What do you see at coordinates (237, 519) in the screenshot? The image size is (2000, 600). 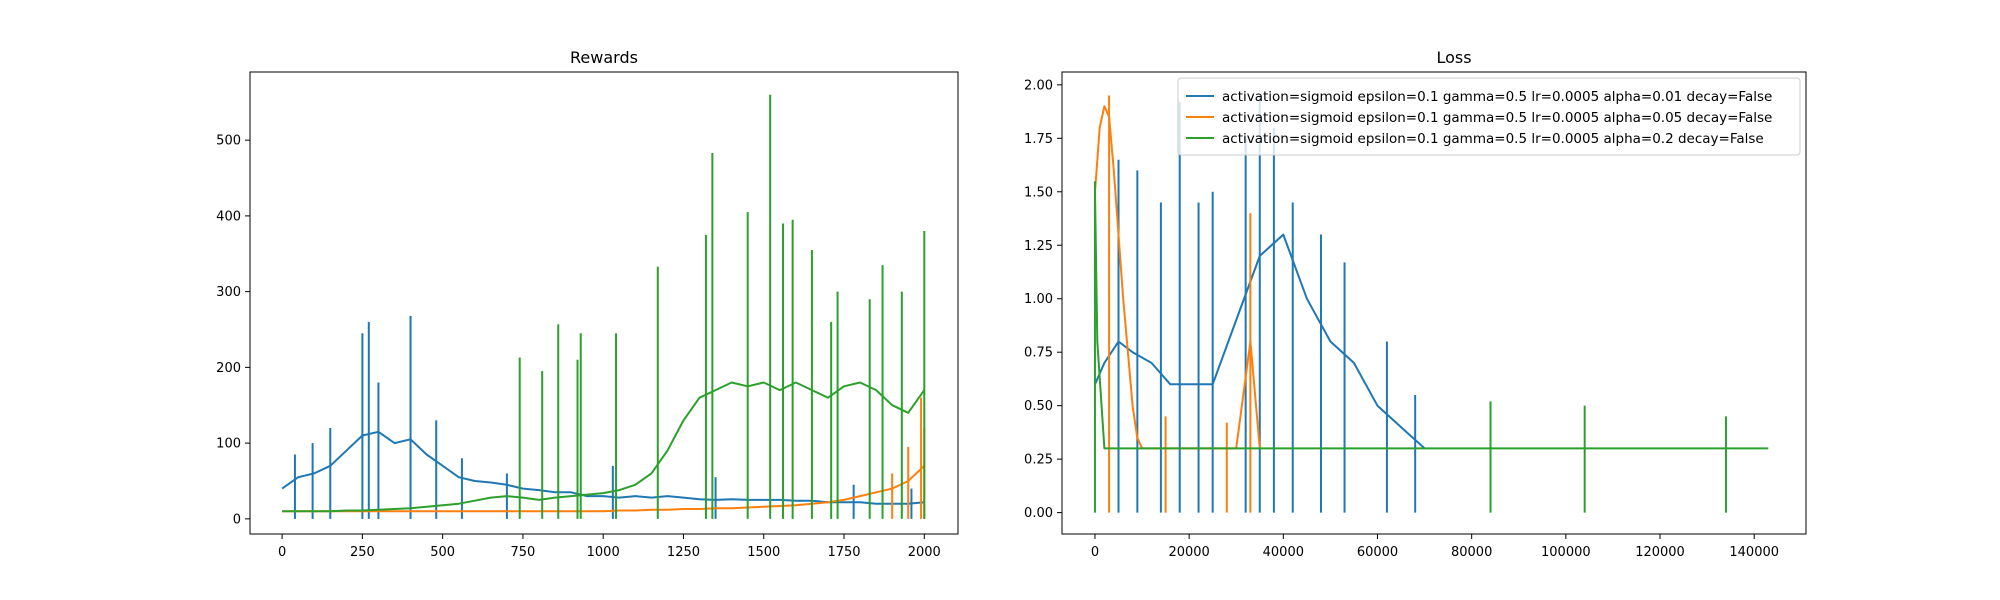 I see `rewards-y-tick-label: 0` at bounding box center [237, 519].